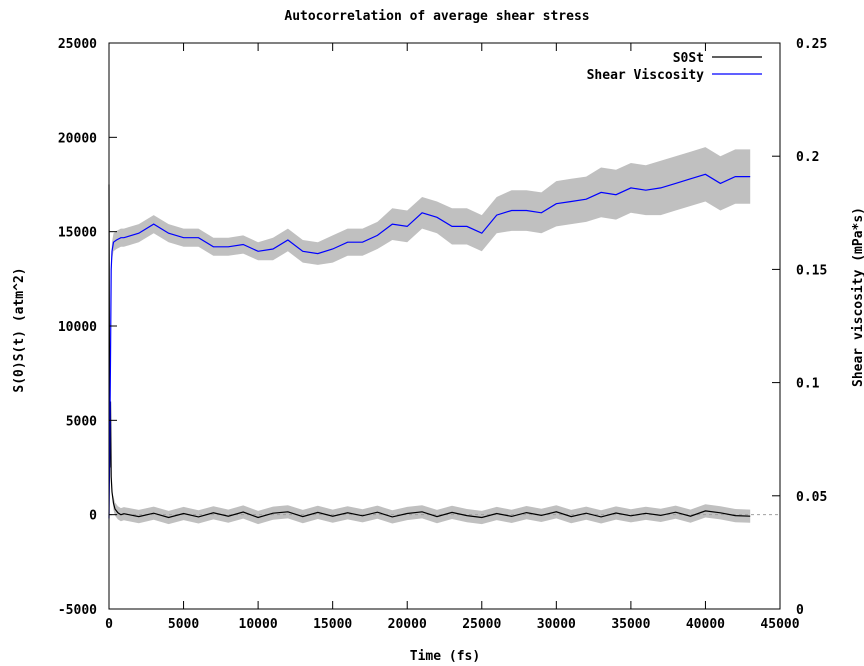 The width and height of the screenshot is (864, 666). What do you see at coordinates (19, 329) in the screenshot?
I see `y-axis-label: S(0)S(t) (atm^2)` at bounding box center [19, 329].